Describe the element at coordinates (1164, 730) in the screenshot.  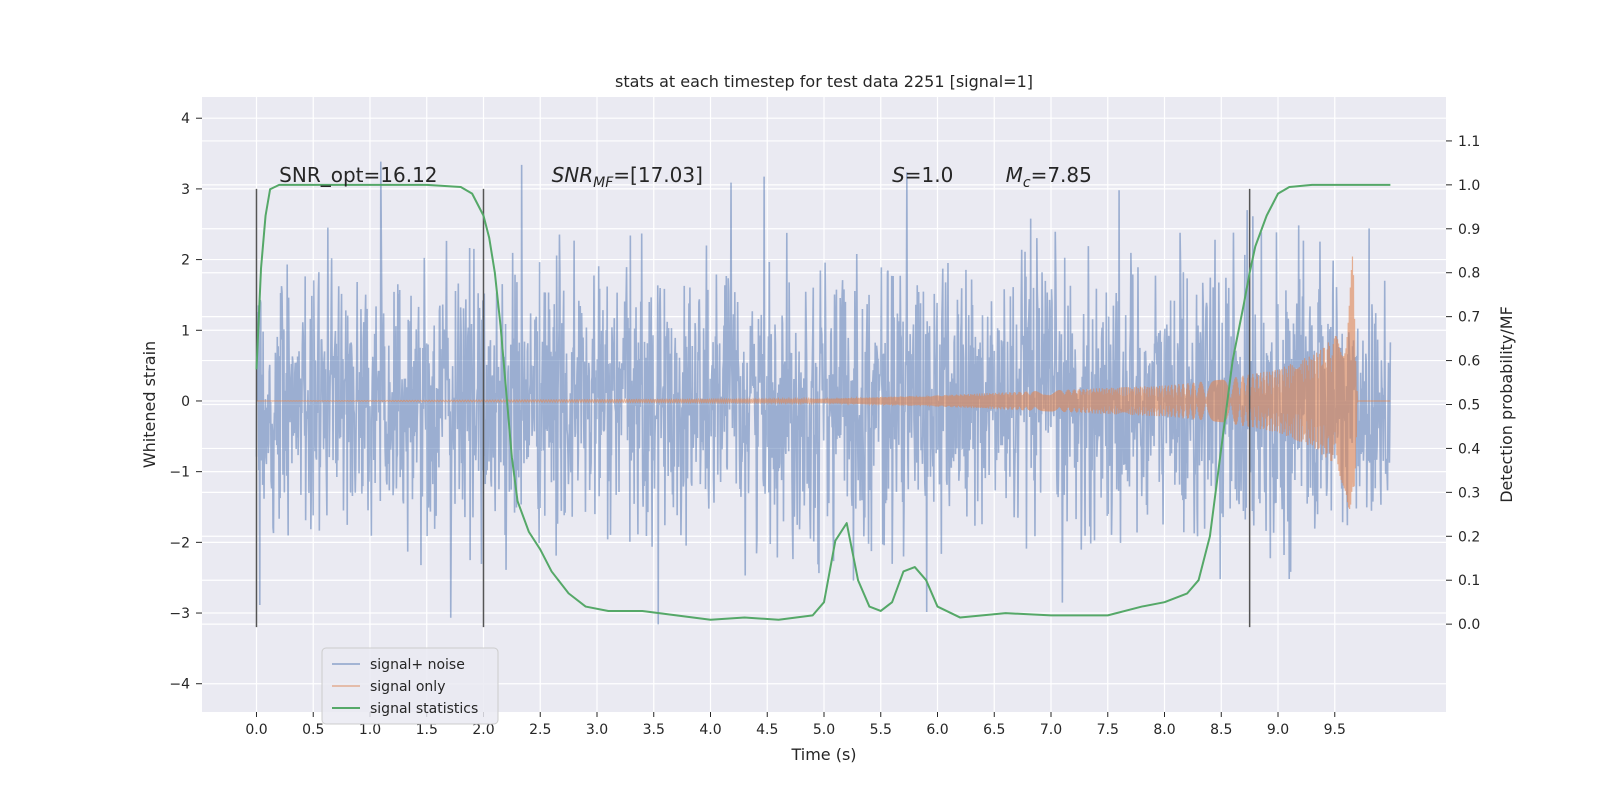
I see `x-tick-label: 8.0` at that location.